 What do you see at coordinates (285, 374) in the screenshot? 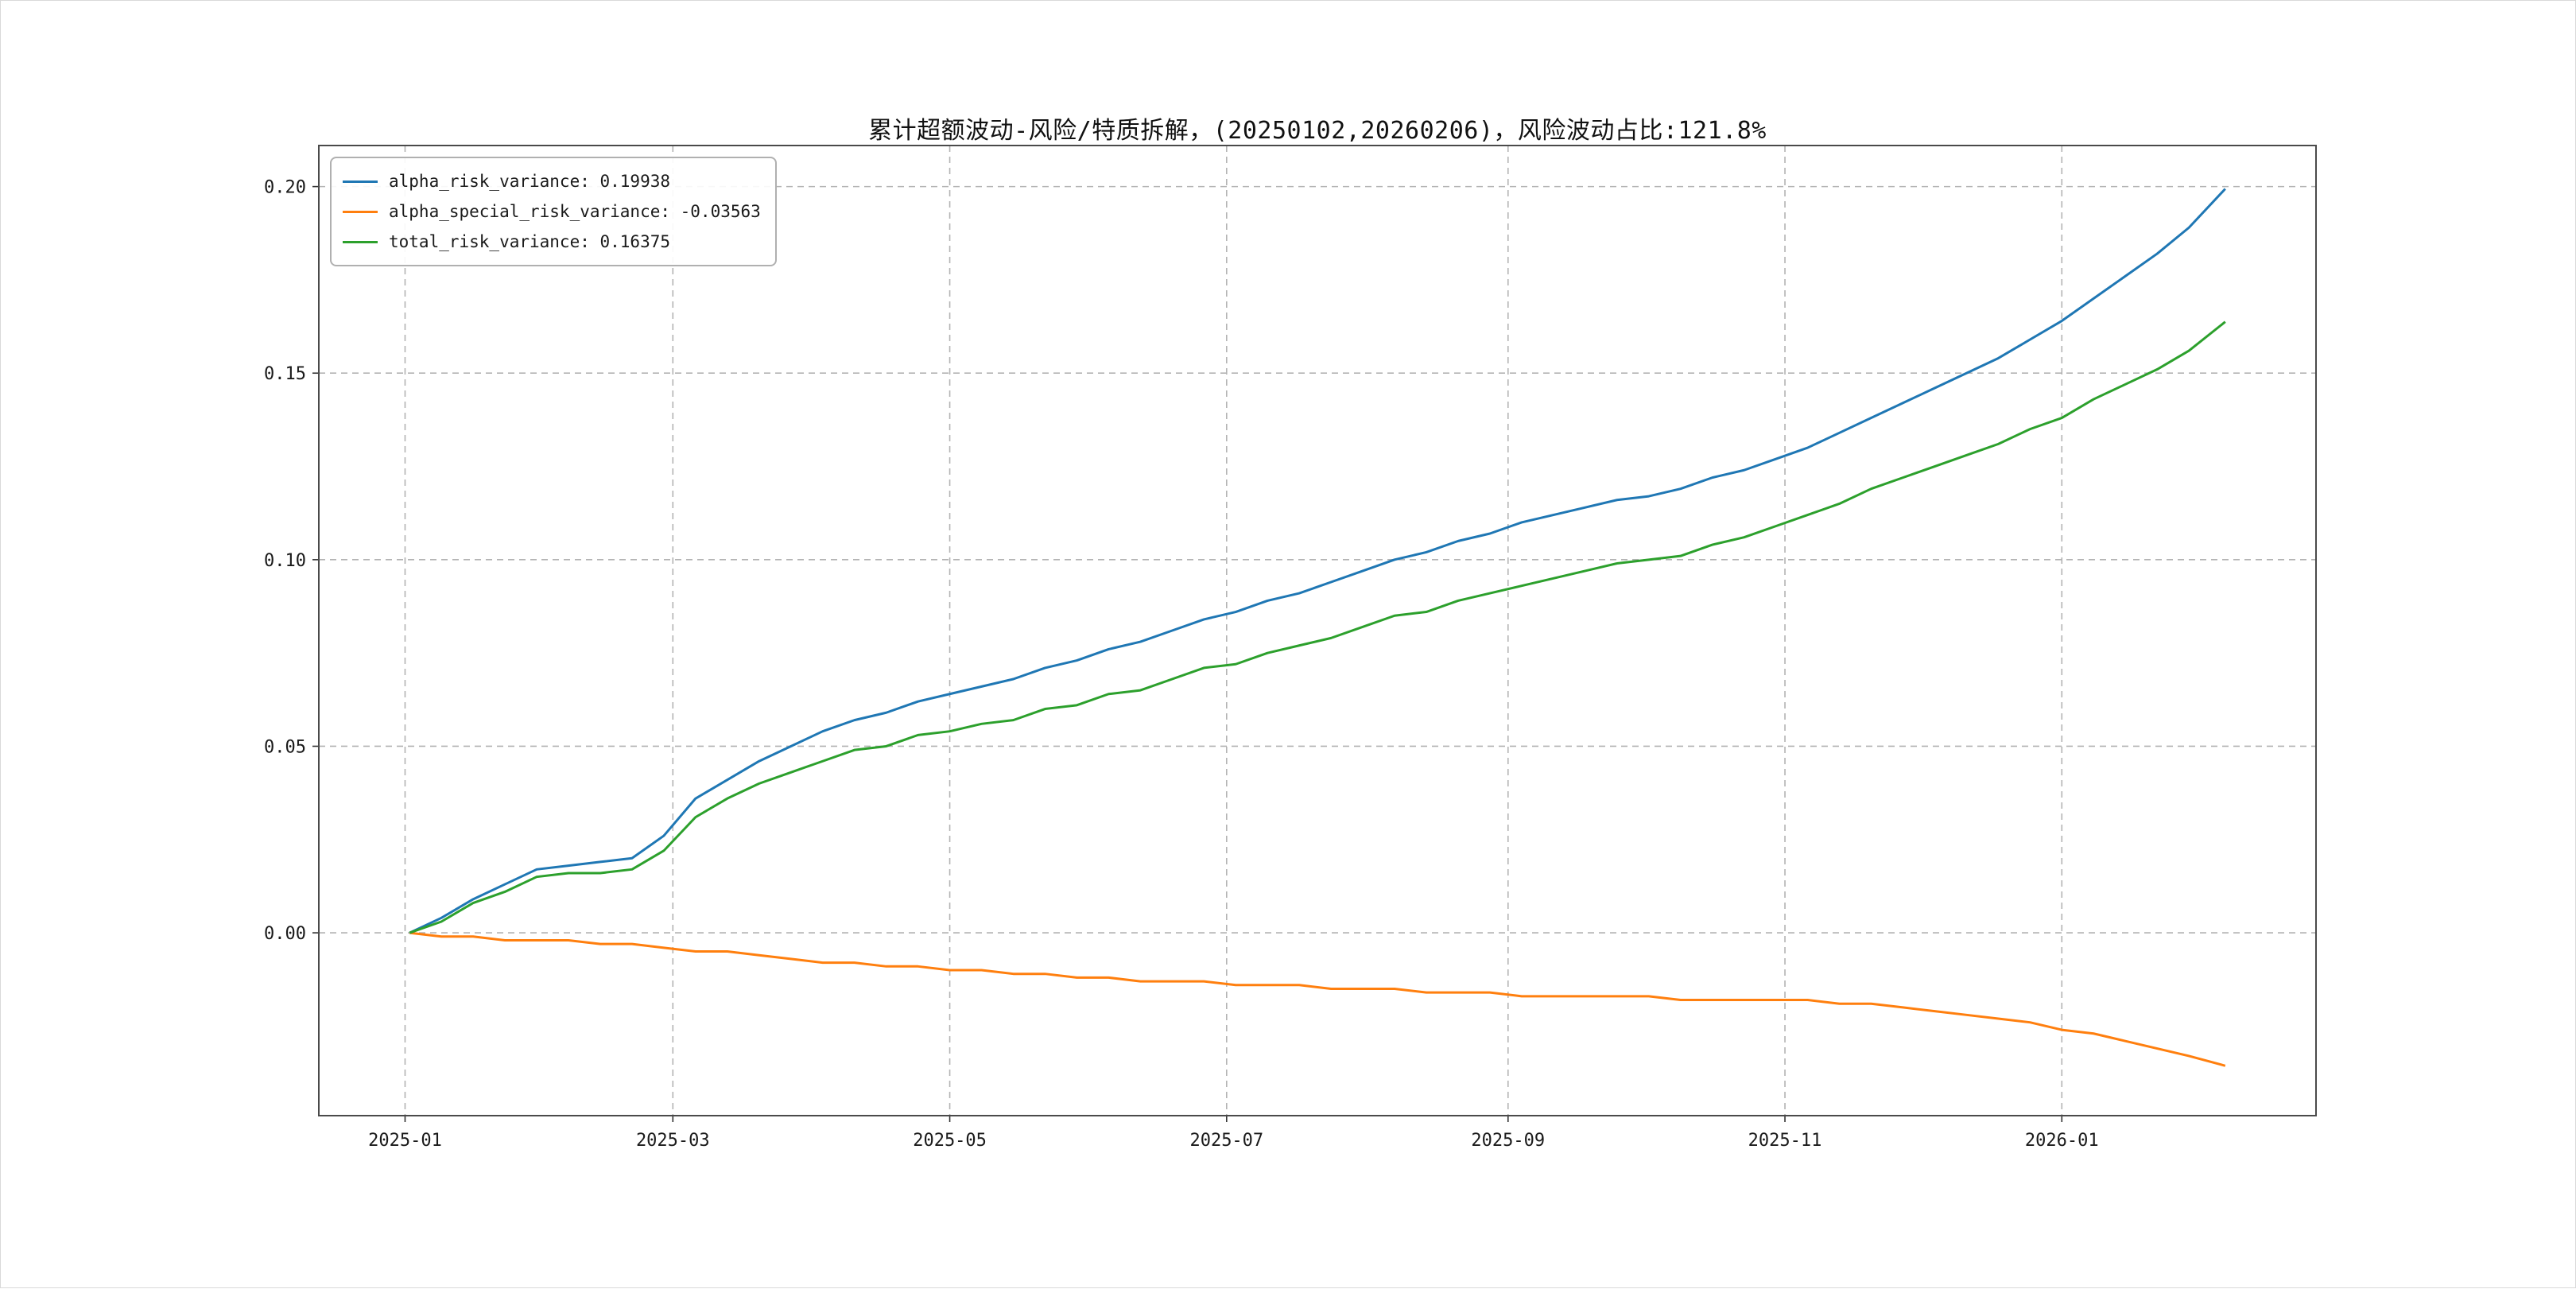
I see `y-tick-label: 0.15` at bounding box center [285, 374].